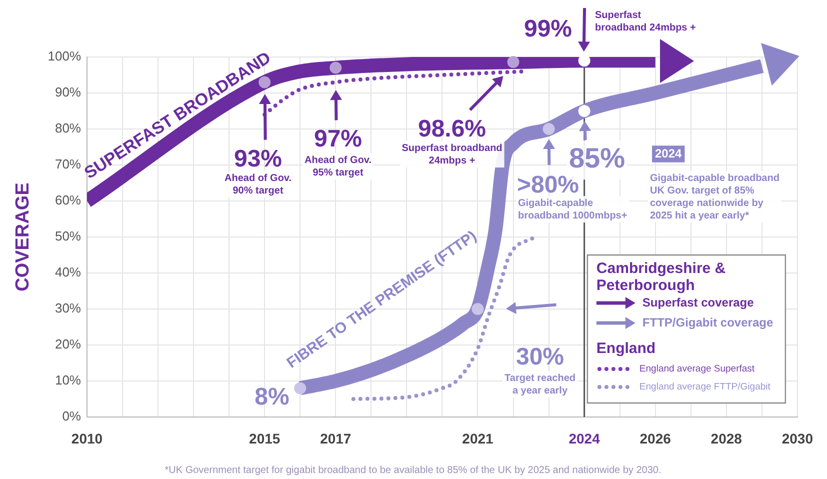  I want to click on x-tick-label: 2010, so click(87, 438).